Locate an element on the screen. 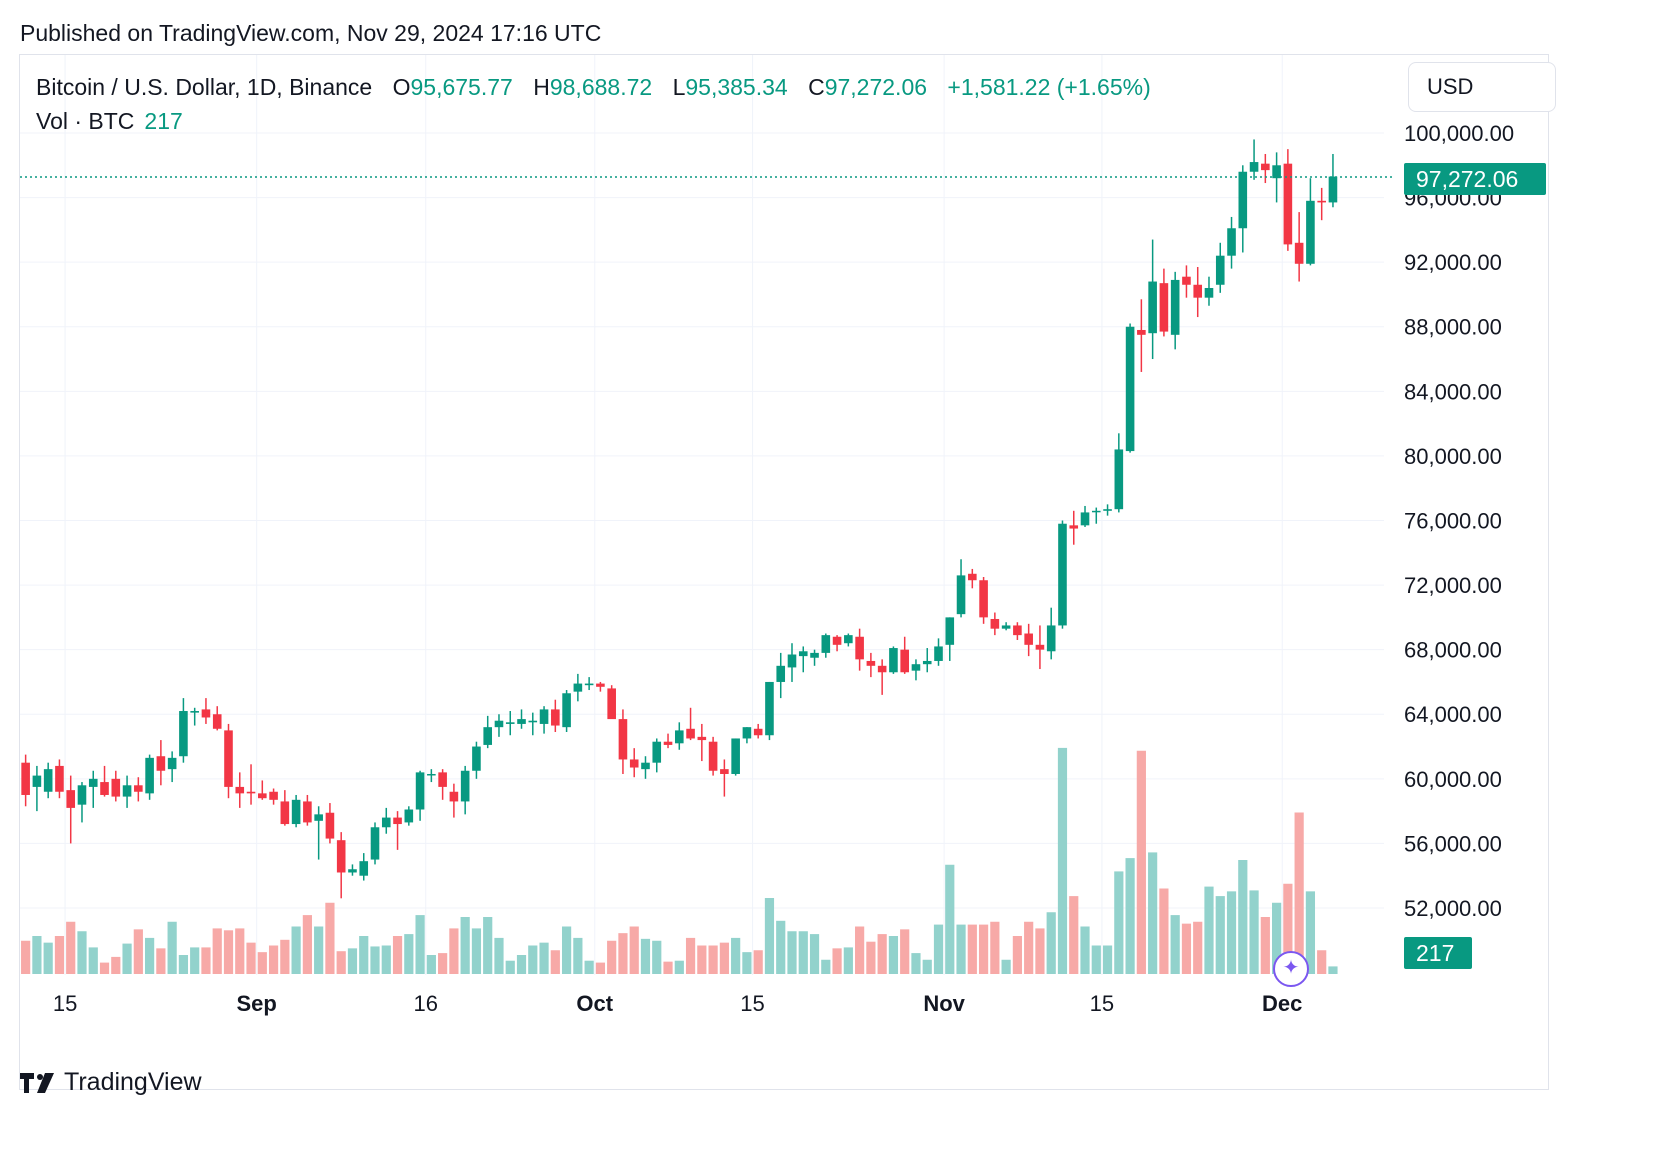 The height and width of the screenshot is (1158, 1660). volume-value: 217 is located at coordinates (163, 121).